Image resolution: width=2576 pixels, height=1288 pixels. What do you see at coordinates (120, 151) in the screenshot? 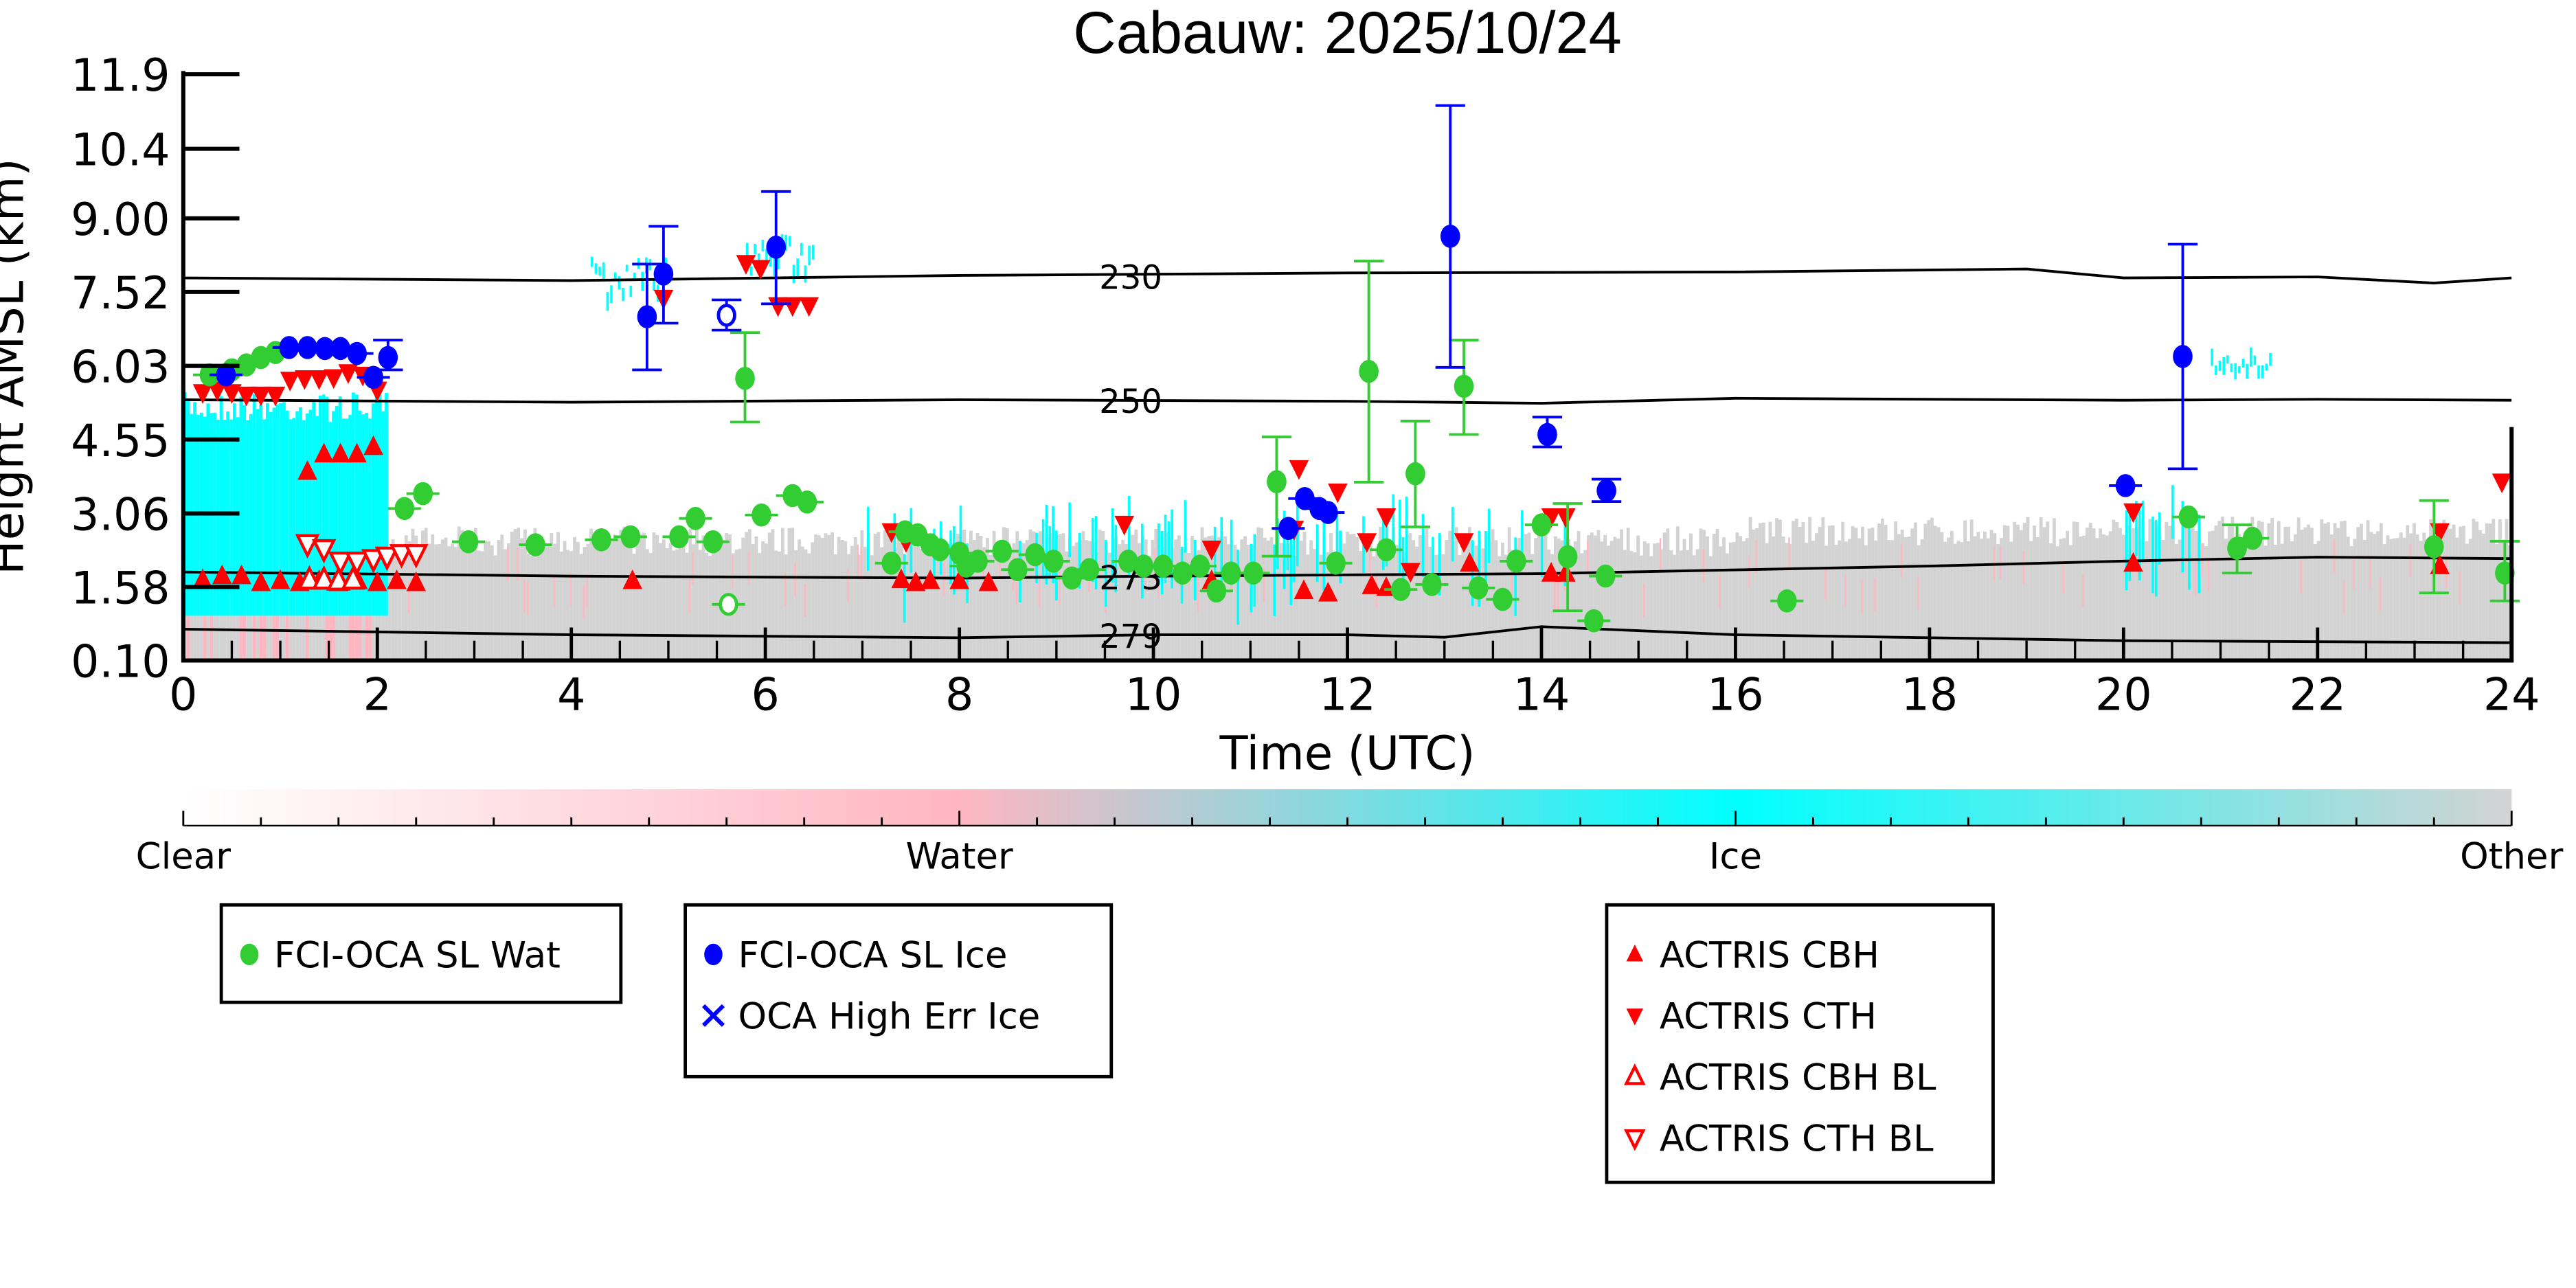
I see `y-tick-label: 10.4` at bounding box center [120, 151].